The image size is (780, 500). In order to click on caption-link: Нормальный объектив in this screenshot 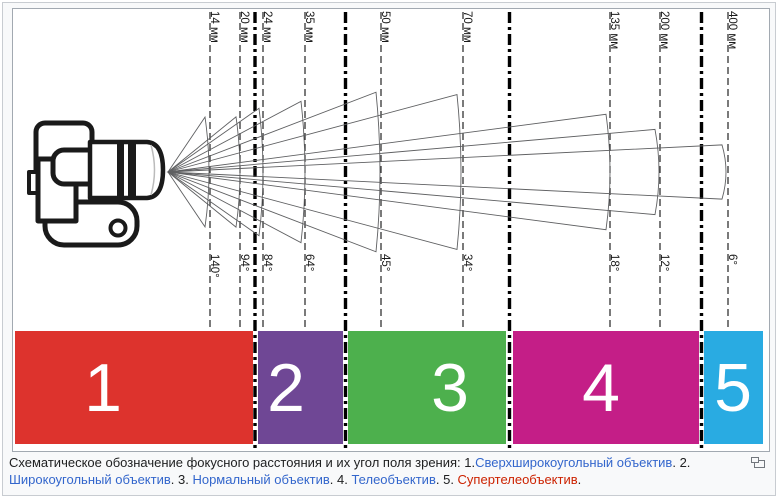, I will do `click(261, 479)`.